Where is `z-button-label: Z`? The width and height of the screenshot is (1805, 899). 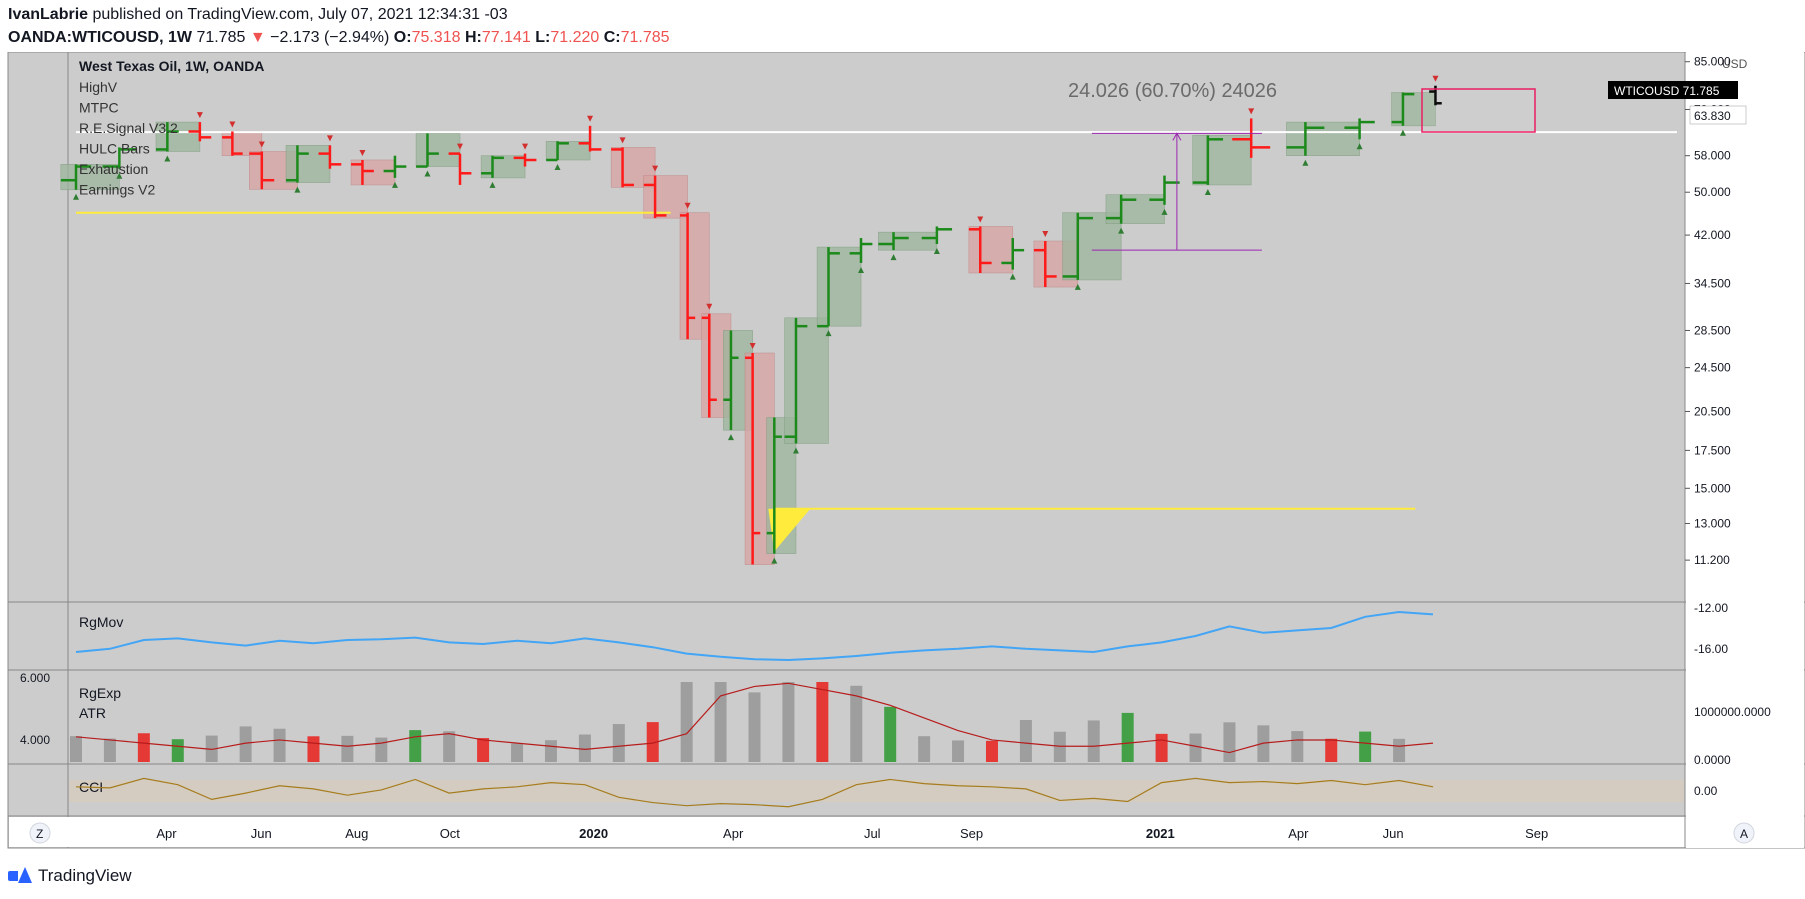 z-button-label: Z is located at coordinates (39, 834).